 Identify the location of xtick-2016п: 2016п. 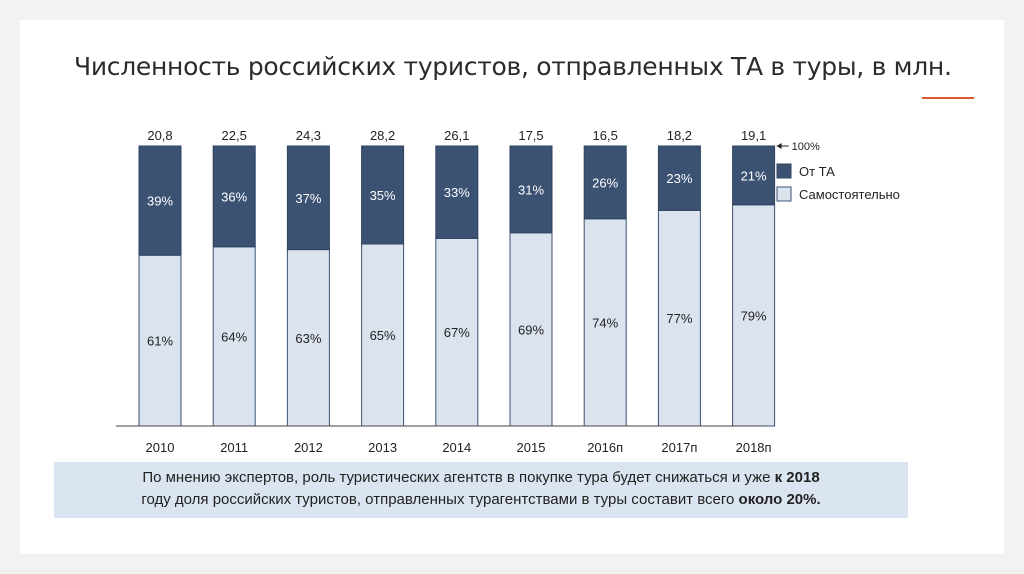
(605, 447).